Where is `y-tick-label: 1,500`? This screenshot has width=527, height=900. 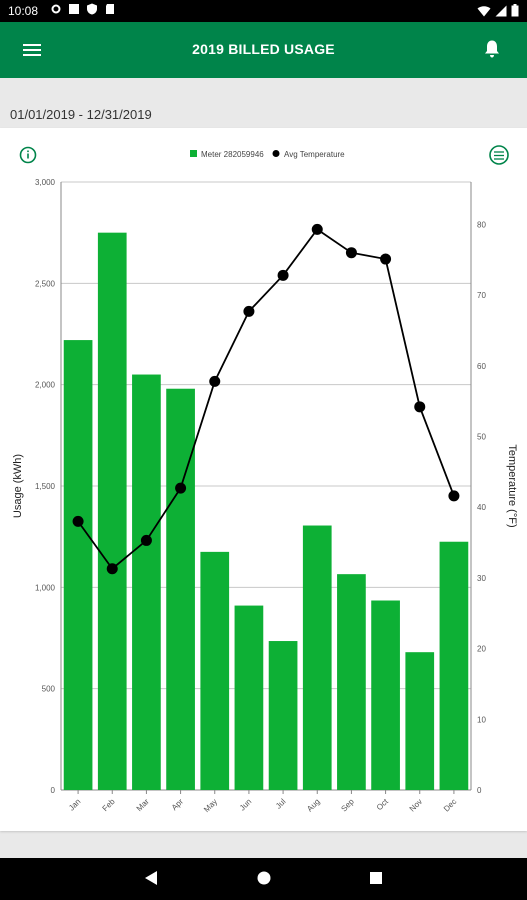
y-tick-label: 1,500 is located at coordinates (45, 486).